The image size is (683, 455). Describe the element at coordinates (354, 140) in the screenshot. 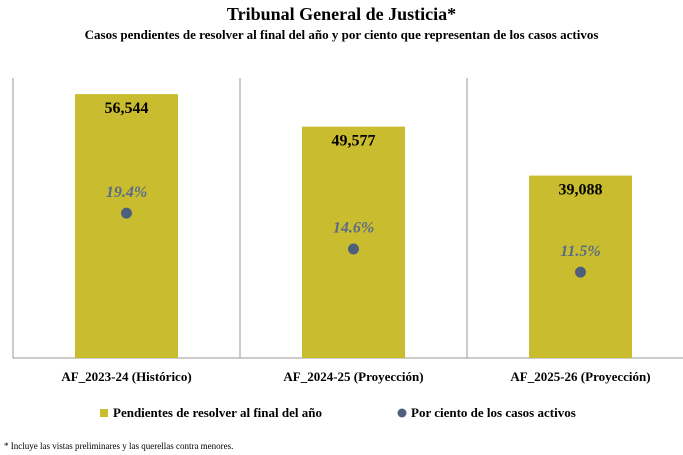

I see `data-label: 49,577` at that location.